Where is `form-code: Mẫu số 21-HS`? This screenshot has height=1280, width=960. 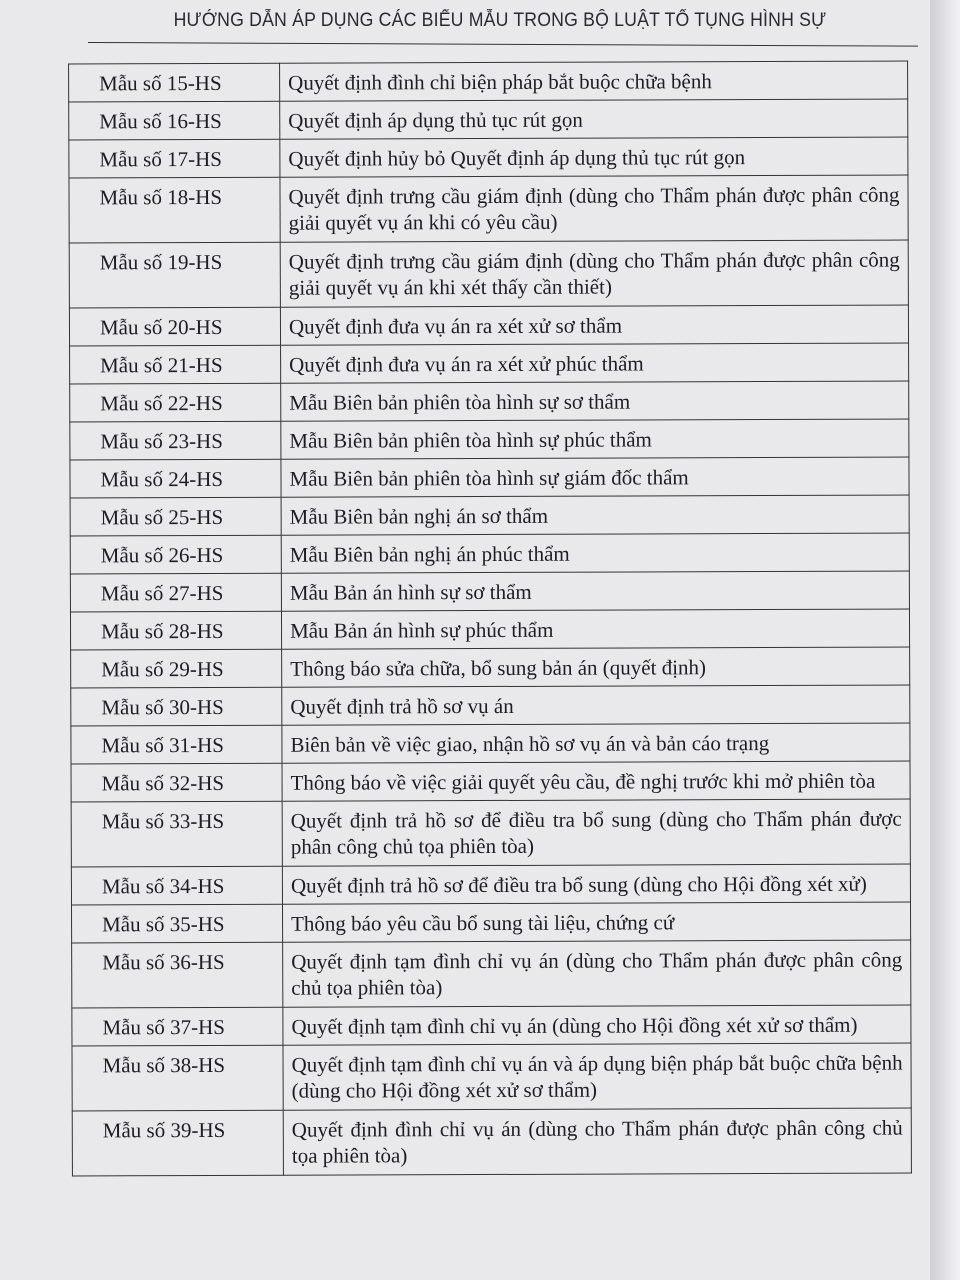 form-code: Mẫu số 21-HS is located at coordinates (175, 364).